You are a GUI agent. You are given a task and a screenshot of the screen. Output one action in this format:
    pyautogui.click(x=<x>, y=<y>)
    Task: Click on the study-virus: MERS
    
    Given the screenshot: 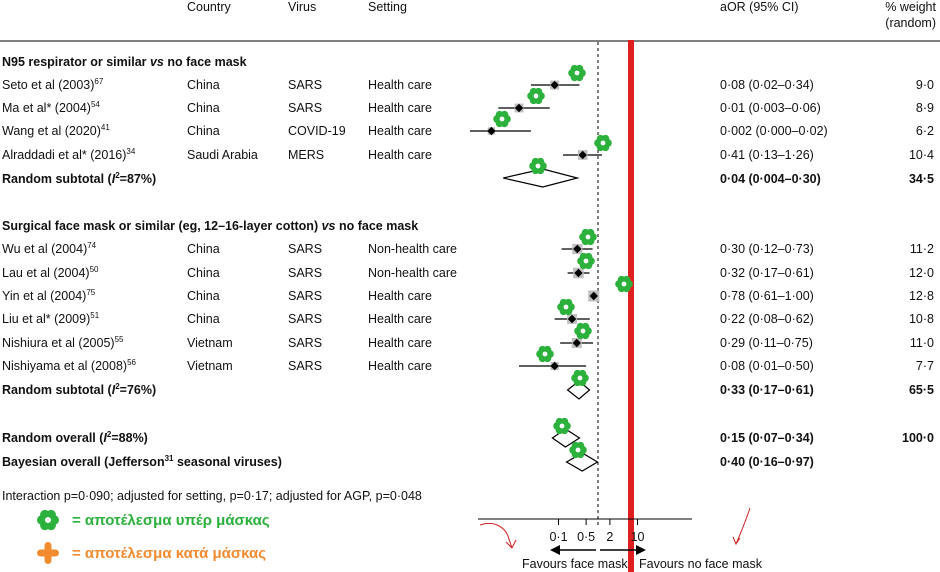 What is the action you would take?
    pyautogui.click(x=306, y=155)
    